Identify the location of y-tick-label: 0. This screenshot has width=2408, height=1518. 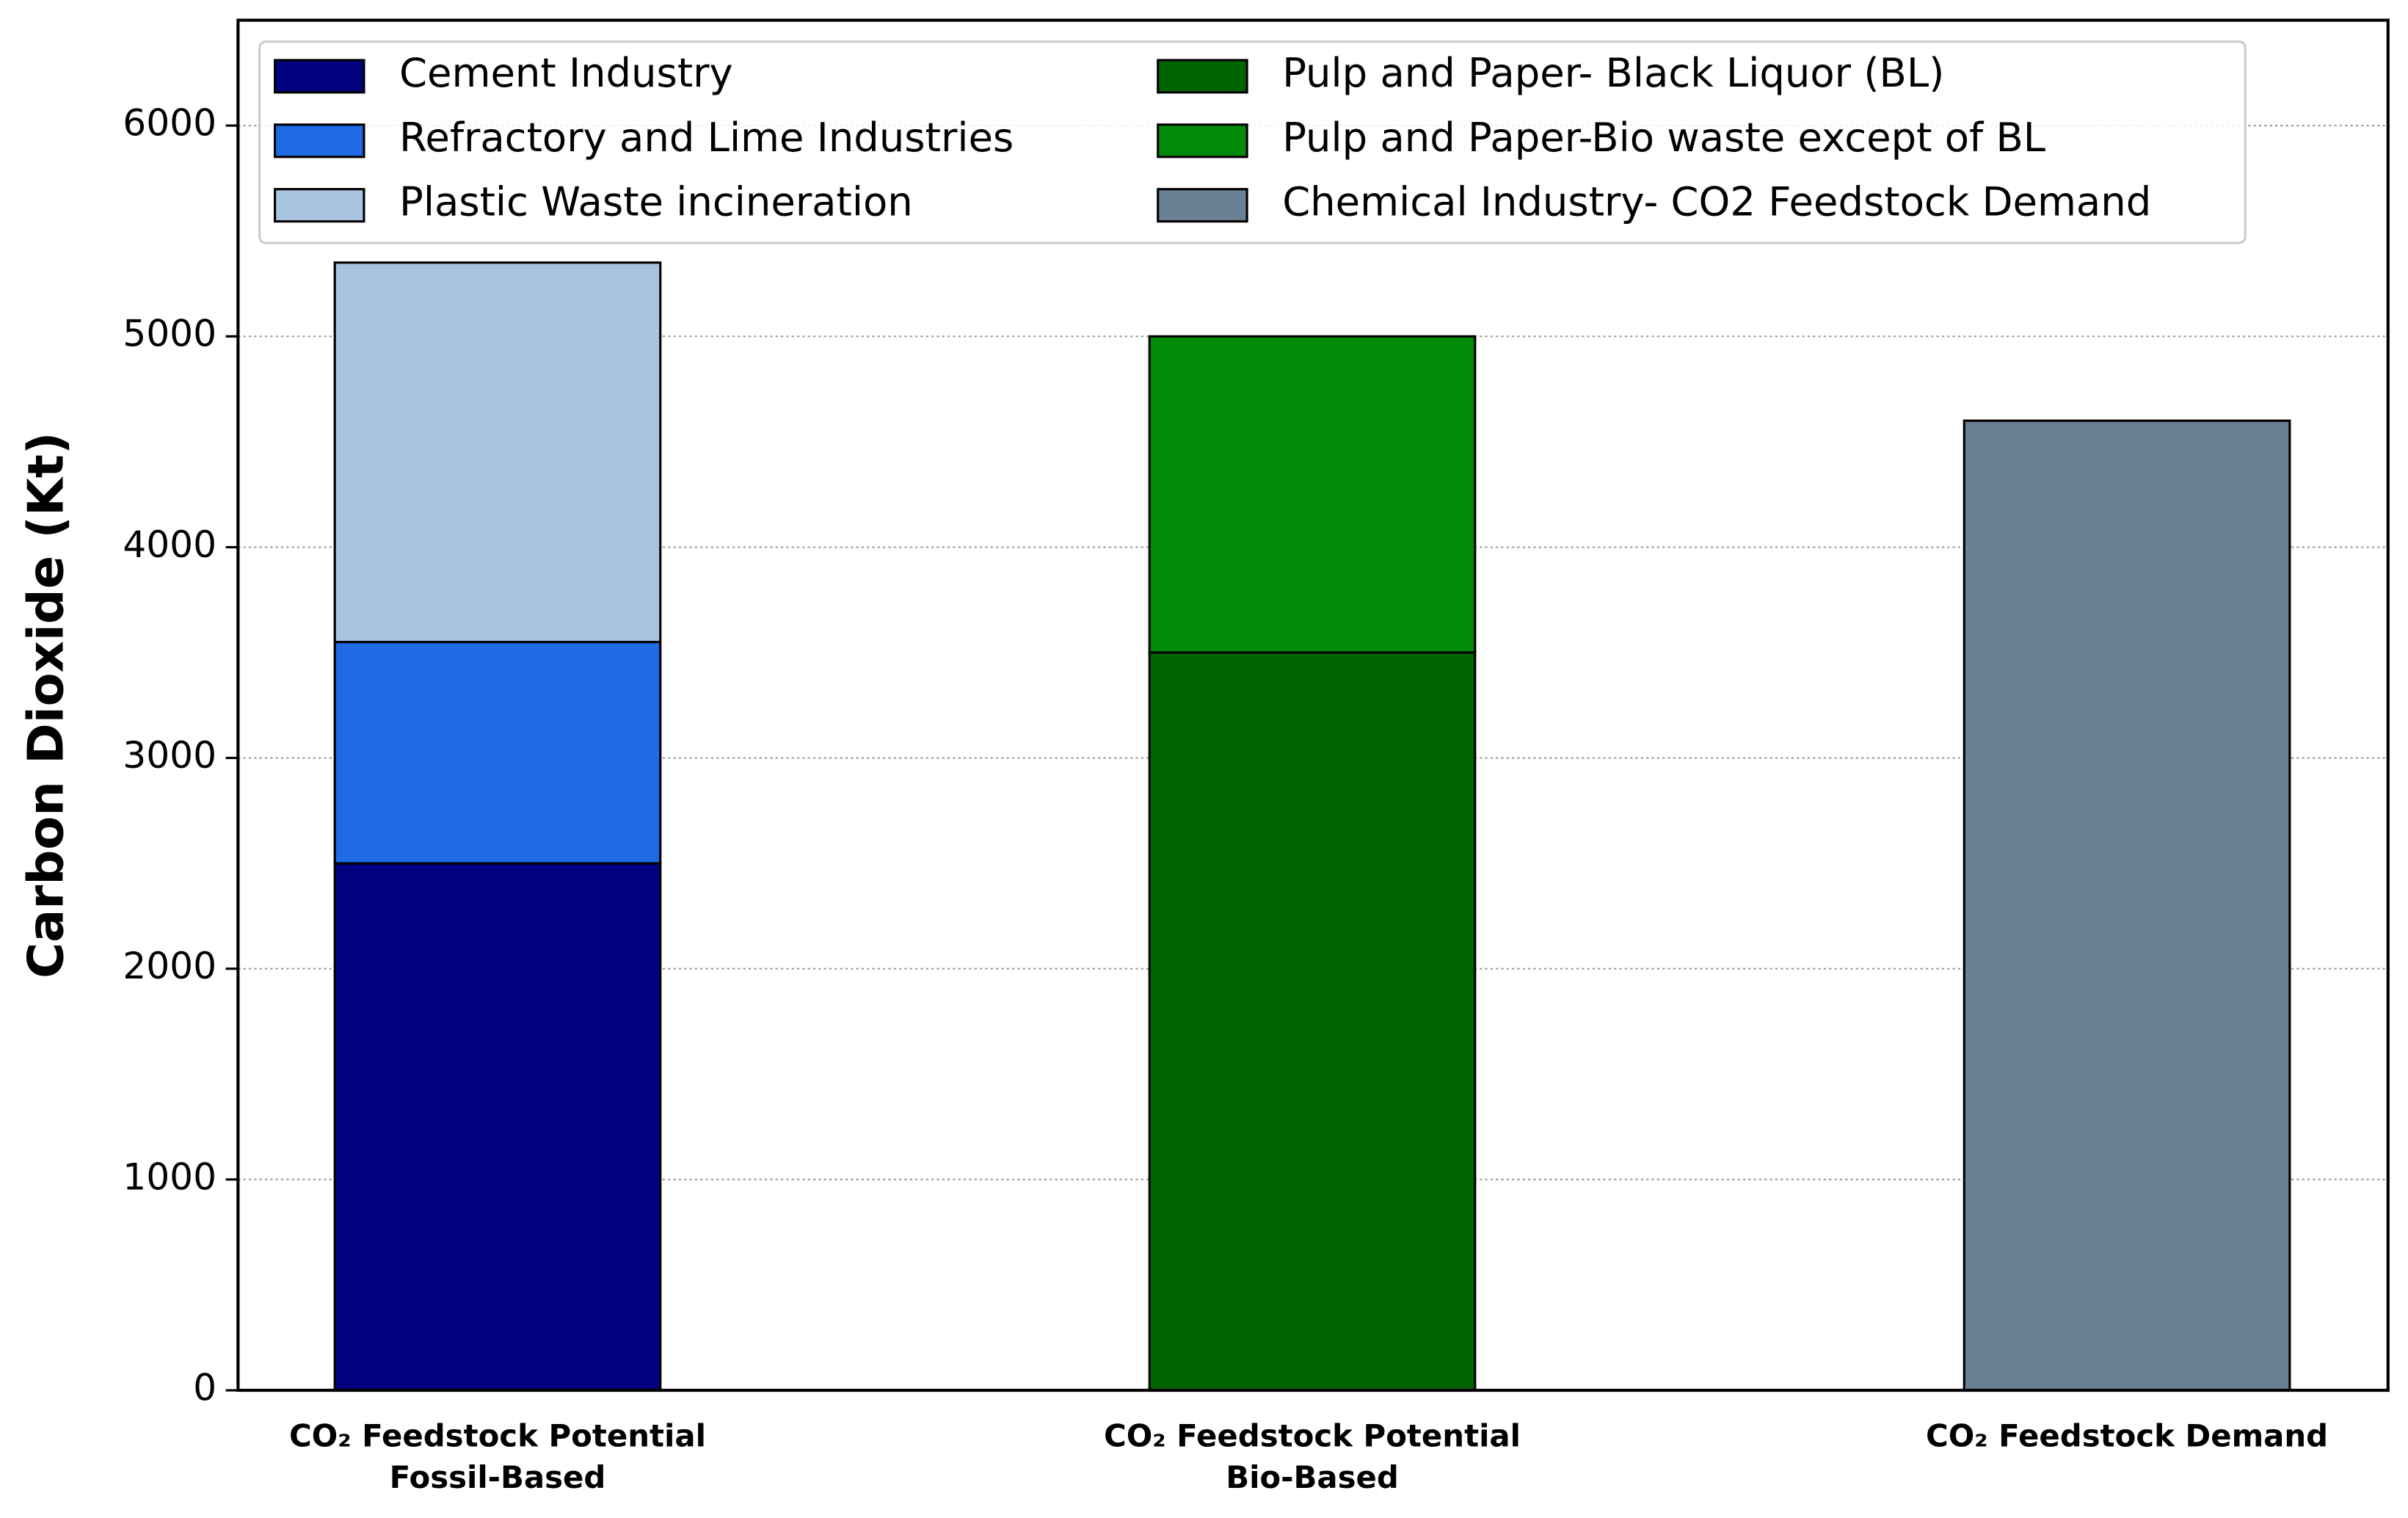
(205, 1388).